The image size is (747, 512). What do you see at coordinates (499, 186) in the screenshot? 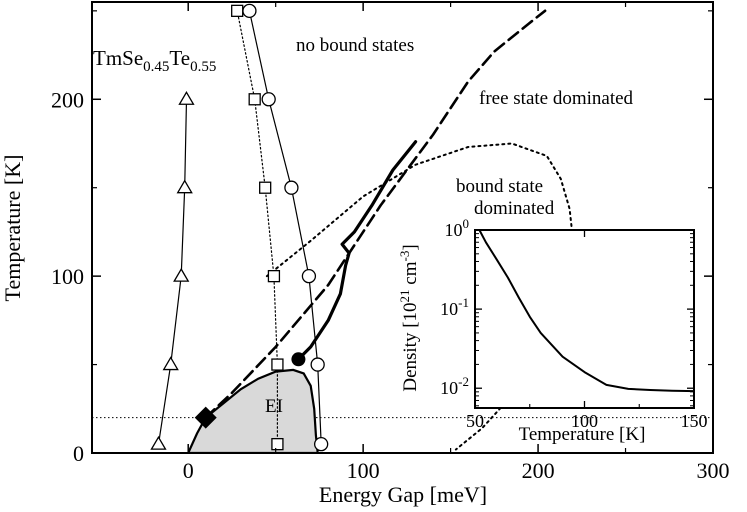
I see `label-bound-state-line1: bound state` at bounding box center [499, 186].